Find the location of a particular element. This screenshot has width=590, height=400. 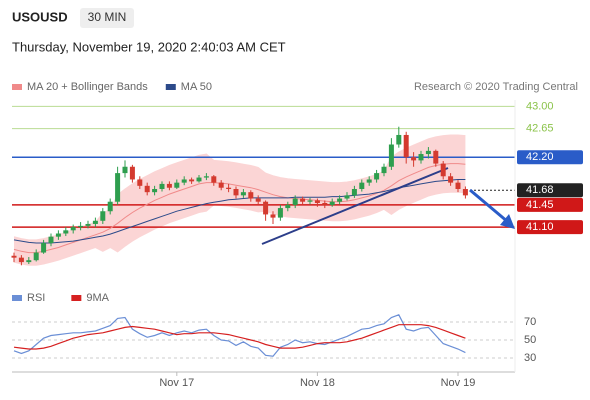

symbol: USOUSD is located at coordinates (40, 16).